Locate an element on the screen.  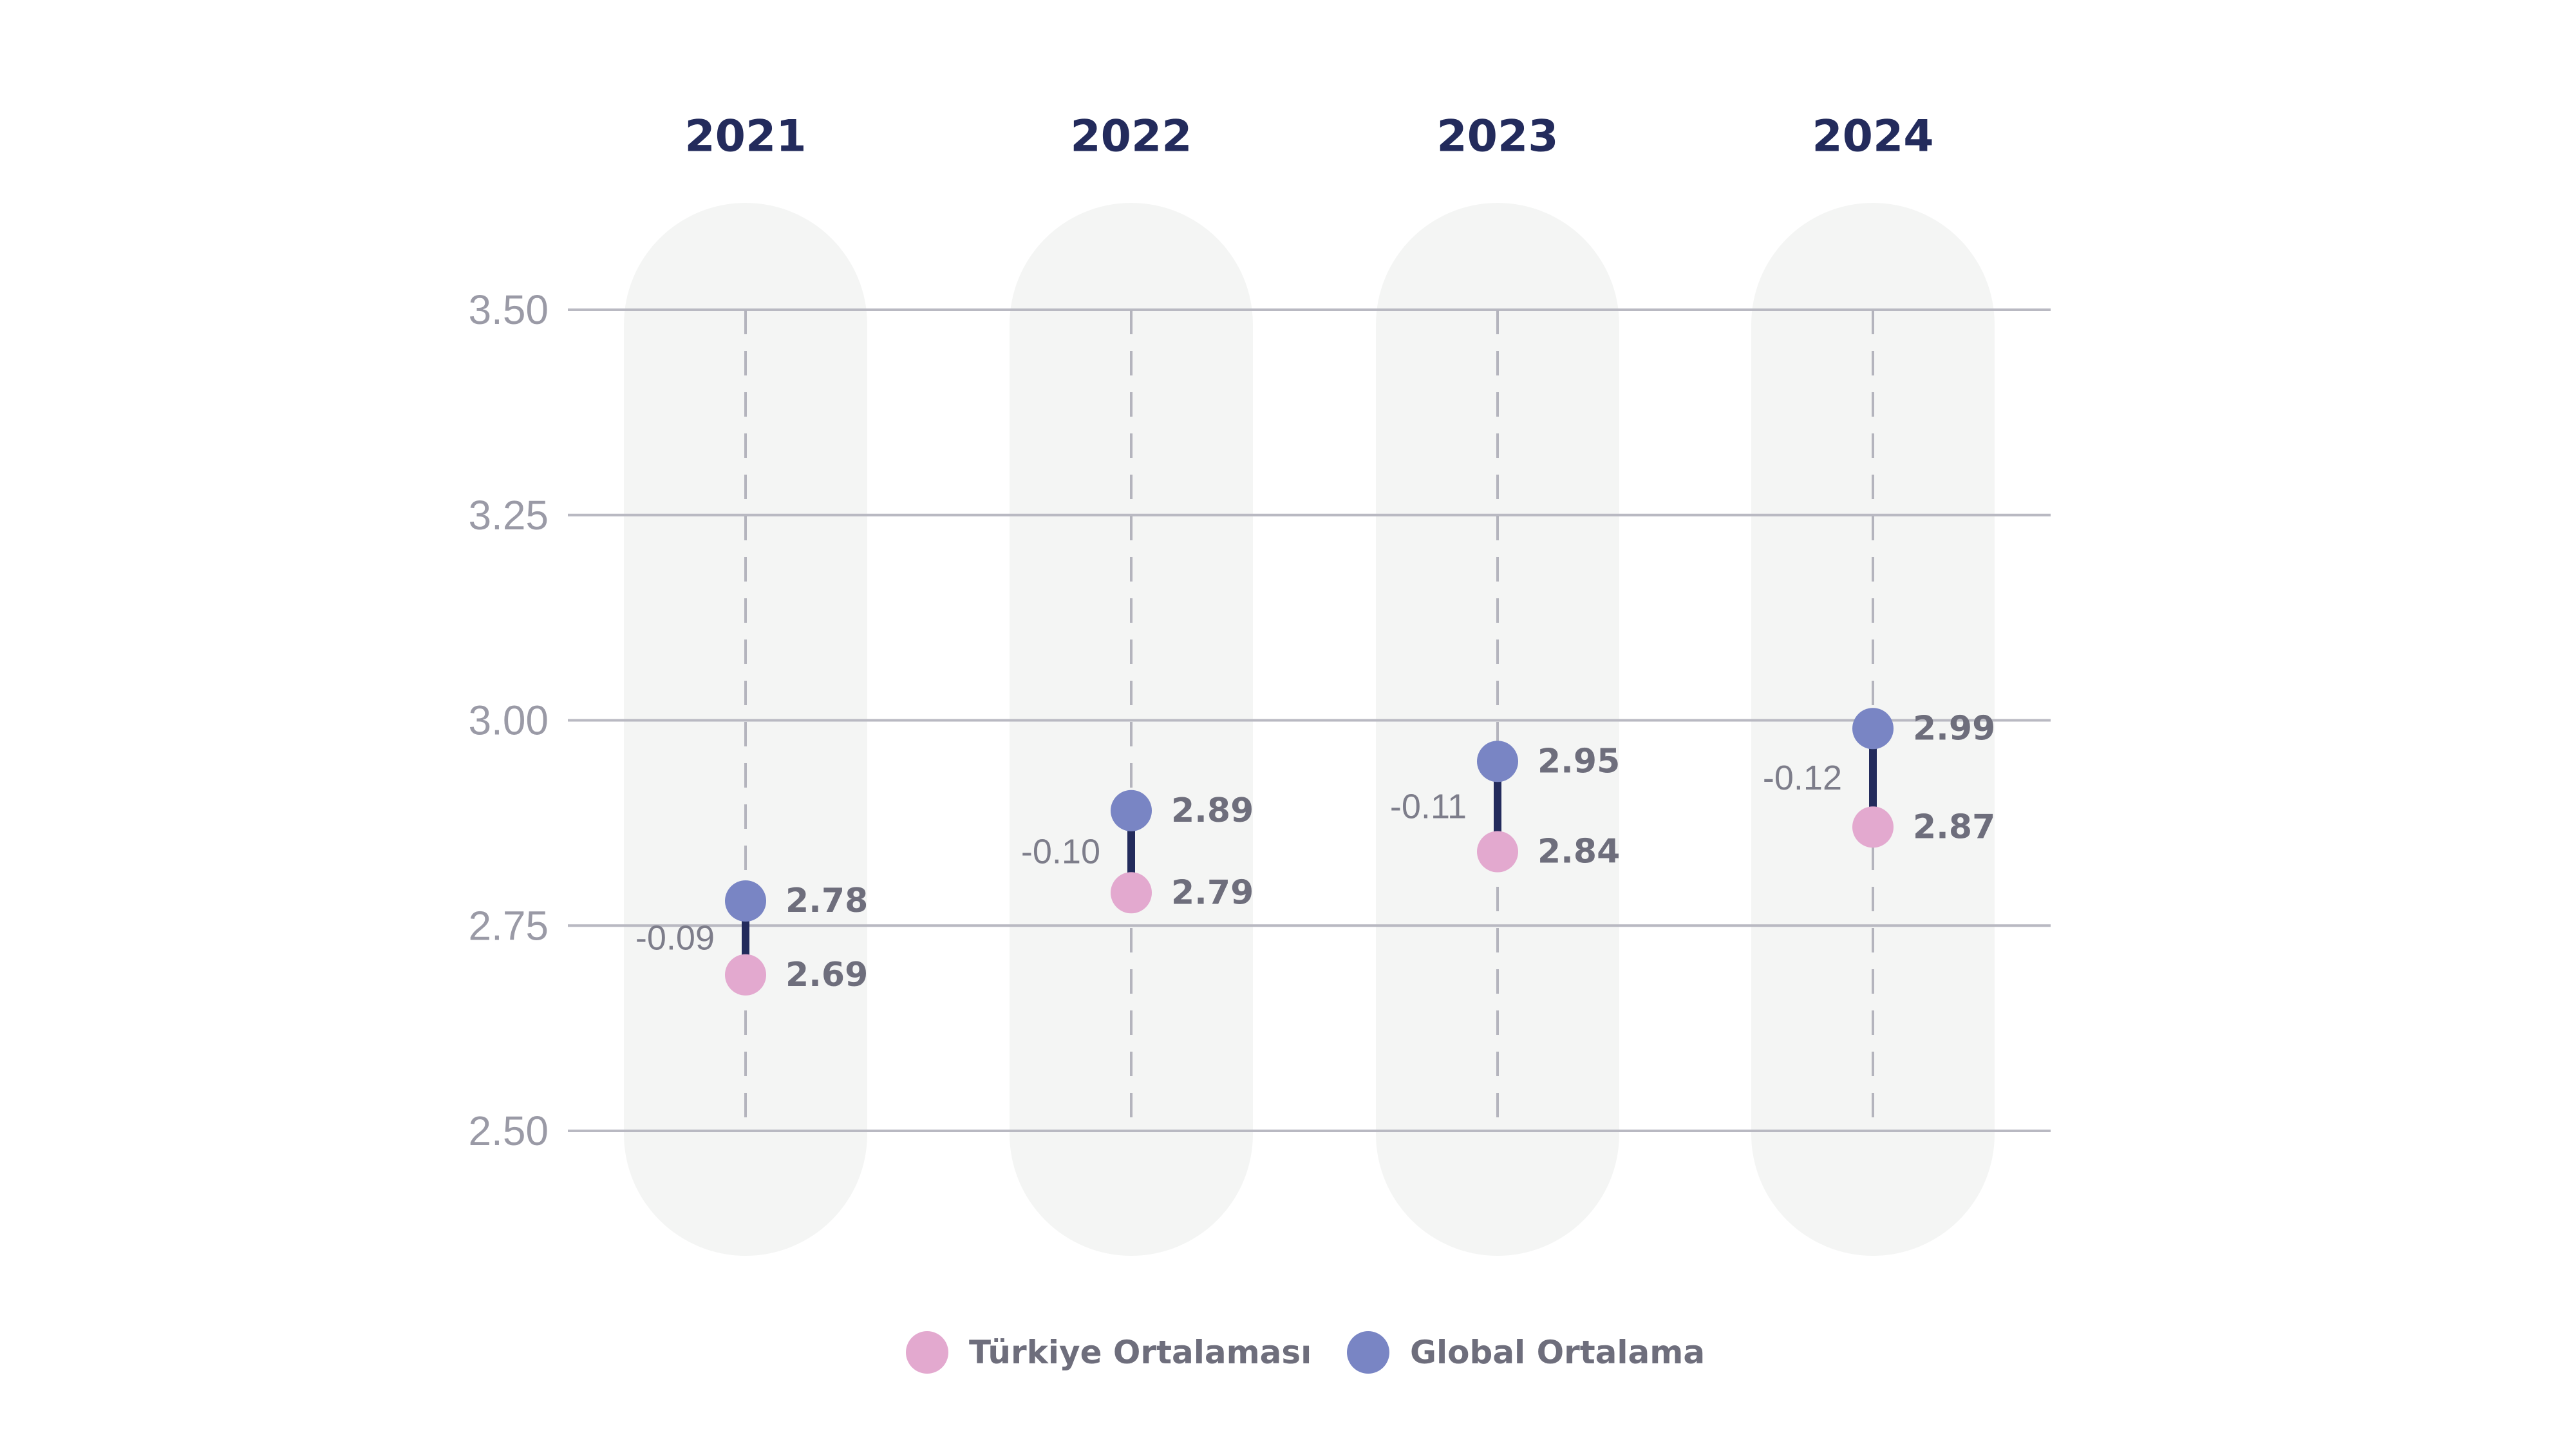
year-label: 2023 is located at coordinates (1497, 136).